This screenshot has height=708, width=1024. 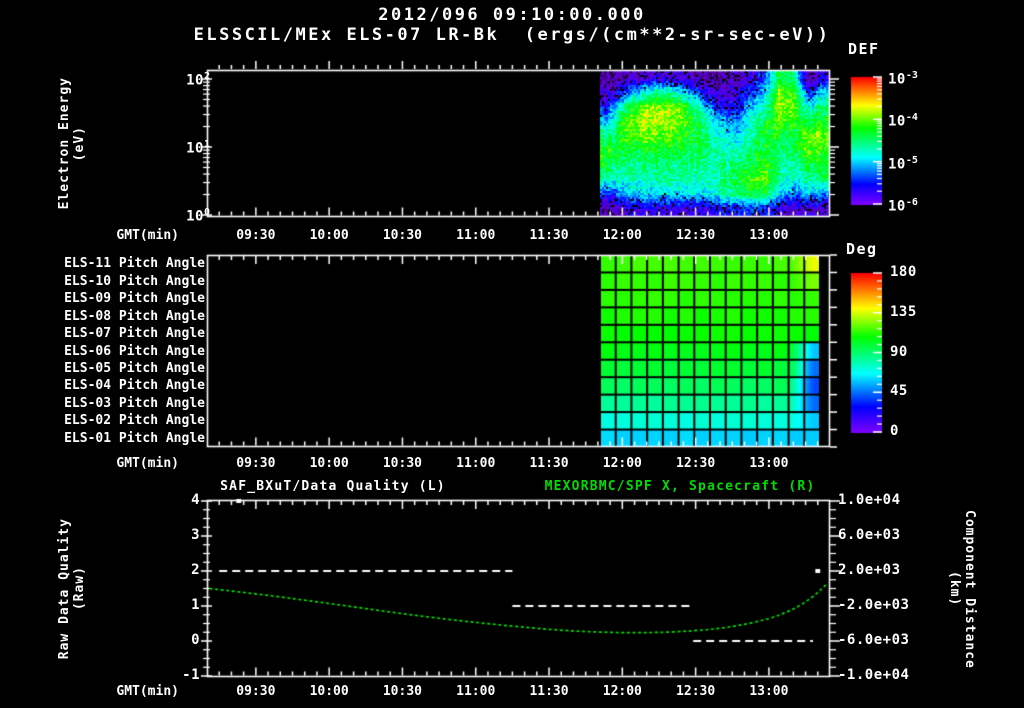 What do you see at coordinates (402, 463) in the screenshot?
I see `time-tick-label-pitch: 10:30` at bounding box center [402, 463].